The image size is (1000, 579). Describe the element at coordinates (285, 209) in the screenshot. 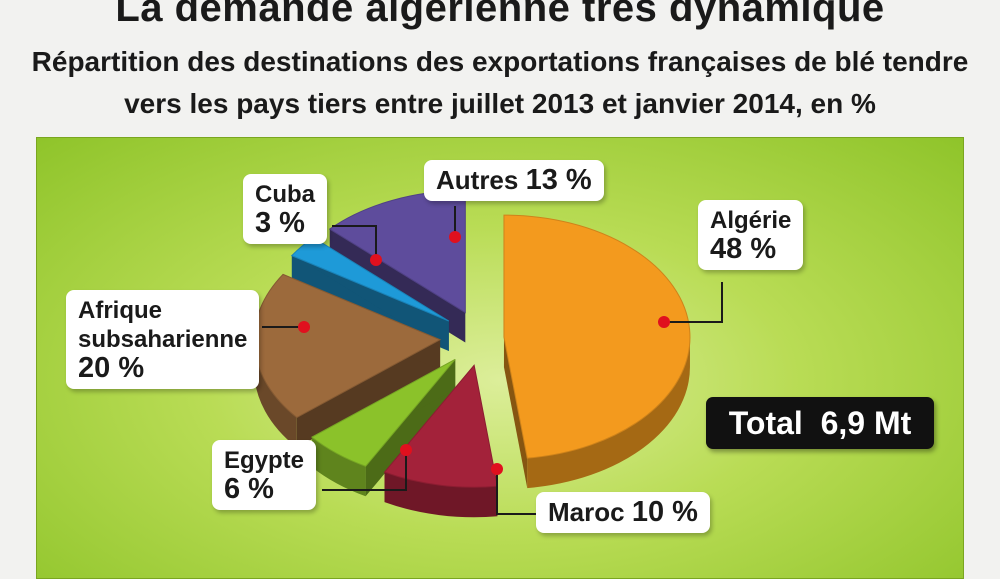

I see `label-cuba: Cuba 3 %` at that location.